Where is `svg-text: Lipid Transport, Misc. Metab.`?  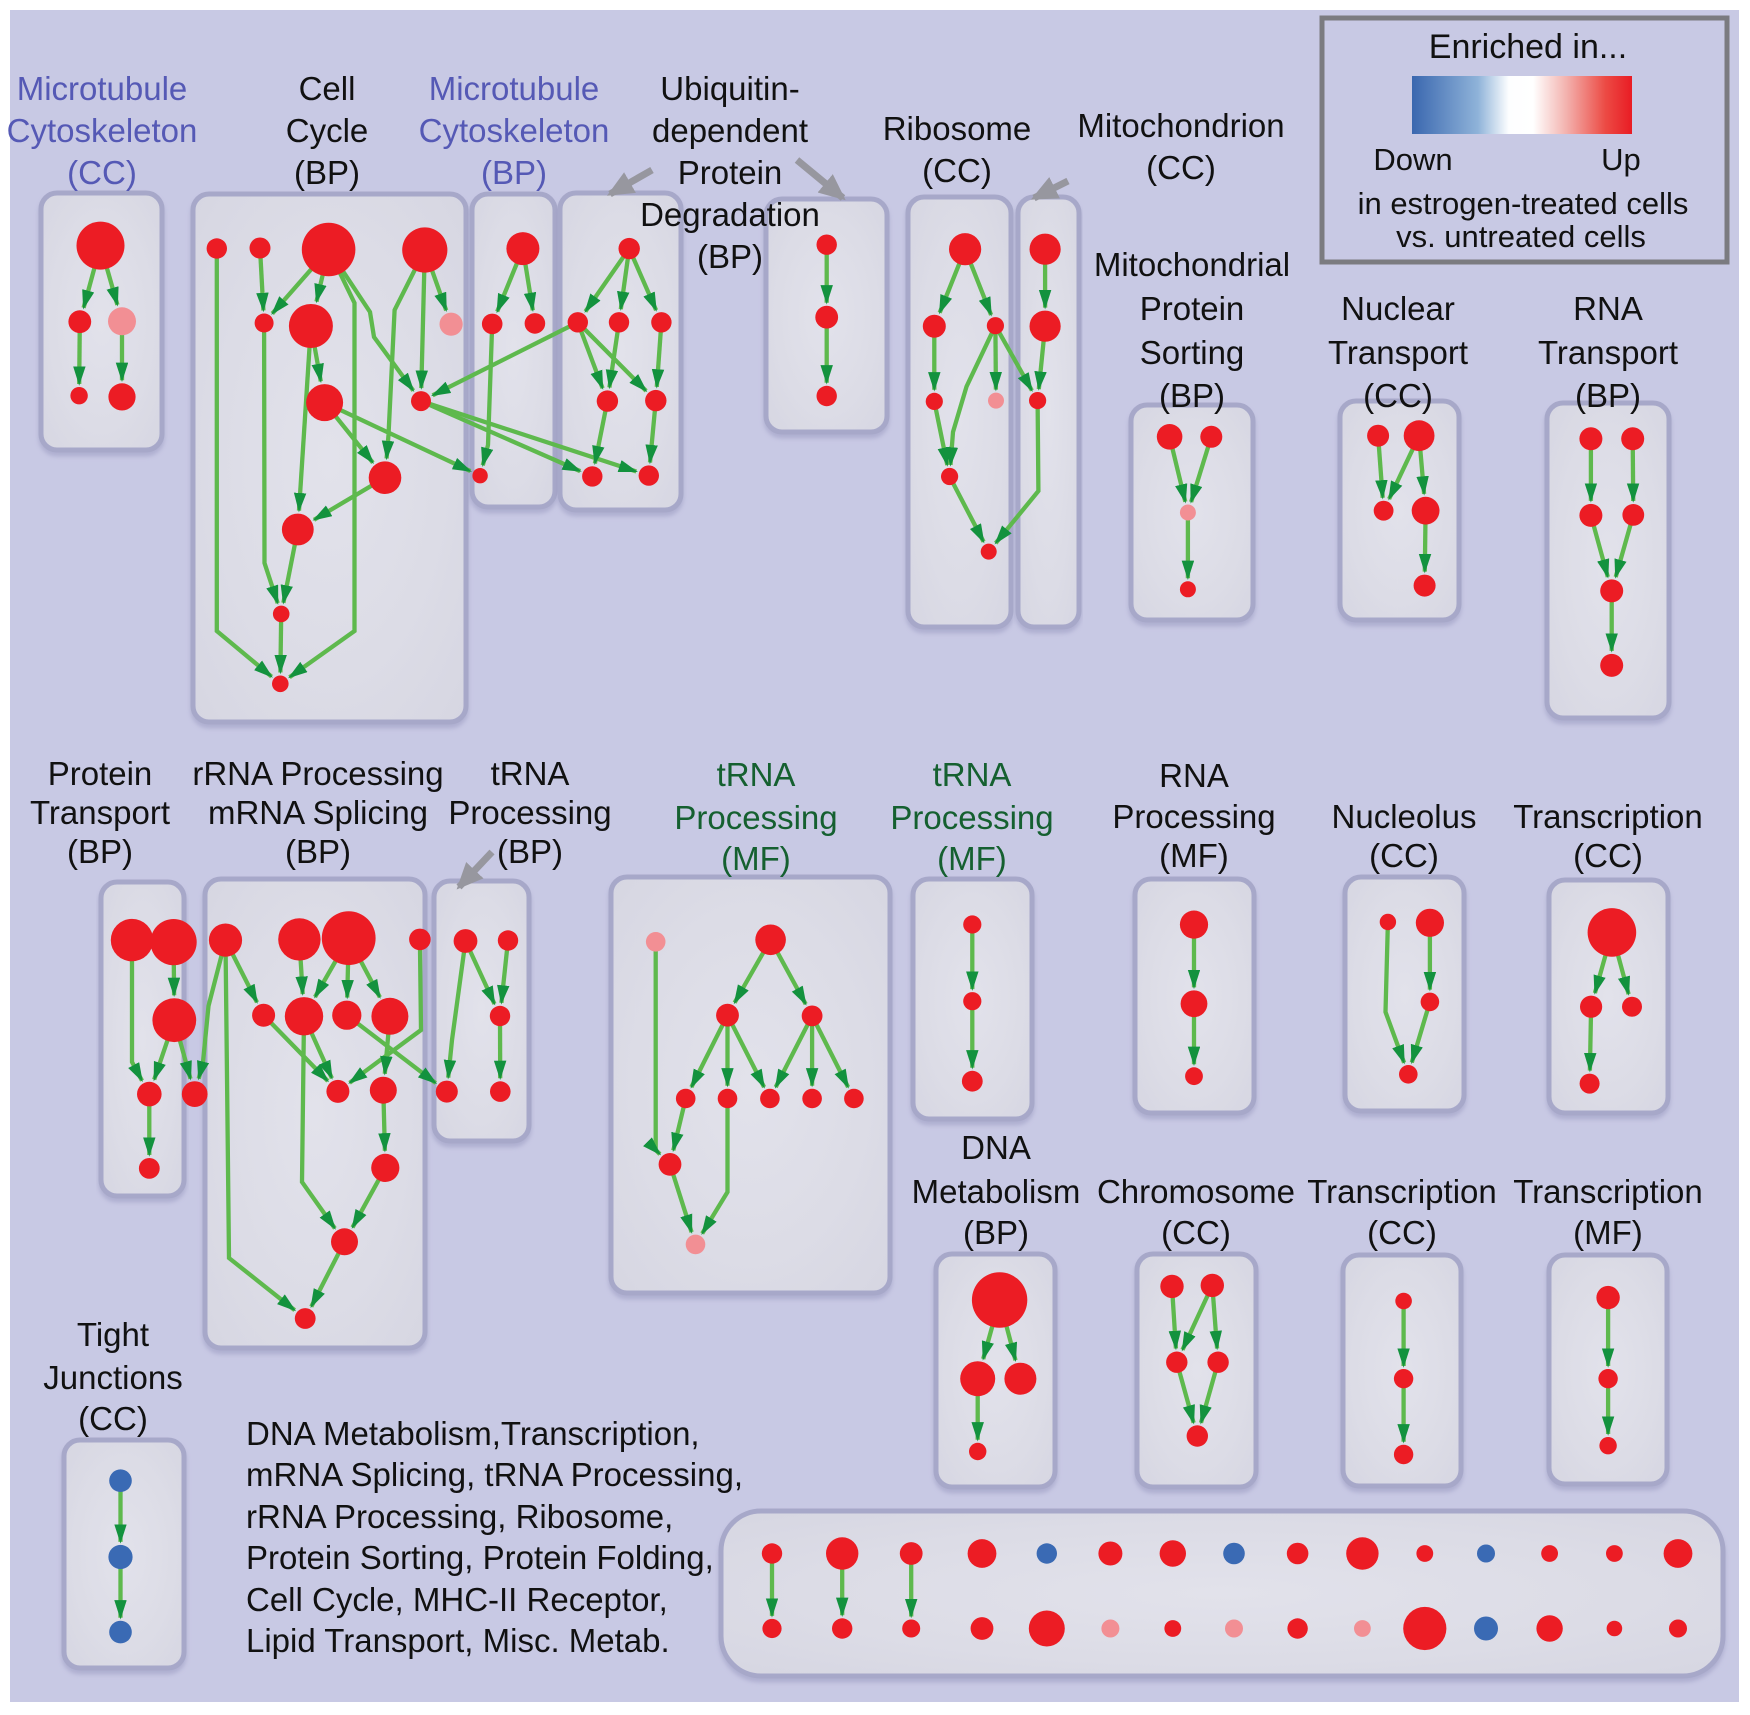 svg-text: Lipid Transport, Misc. Metab. is located at coordinates (458, 1640).